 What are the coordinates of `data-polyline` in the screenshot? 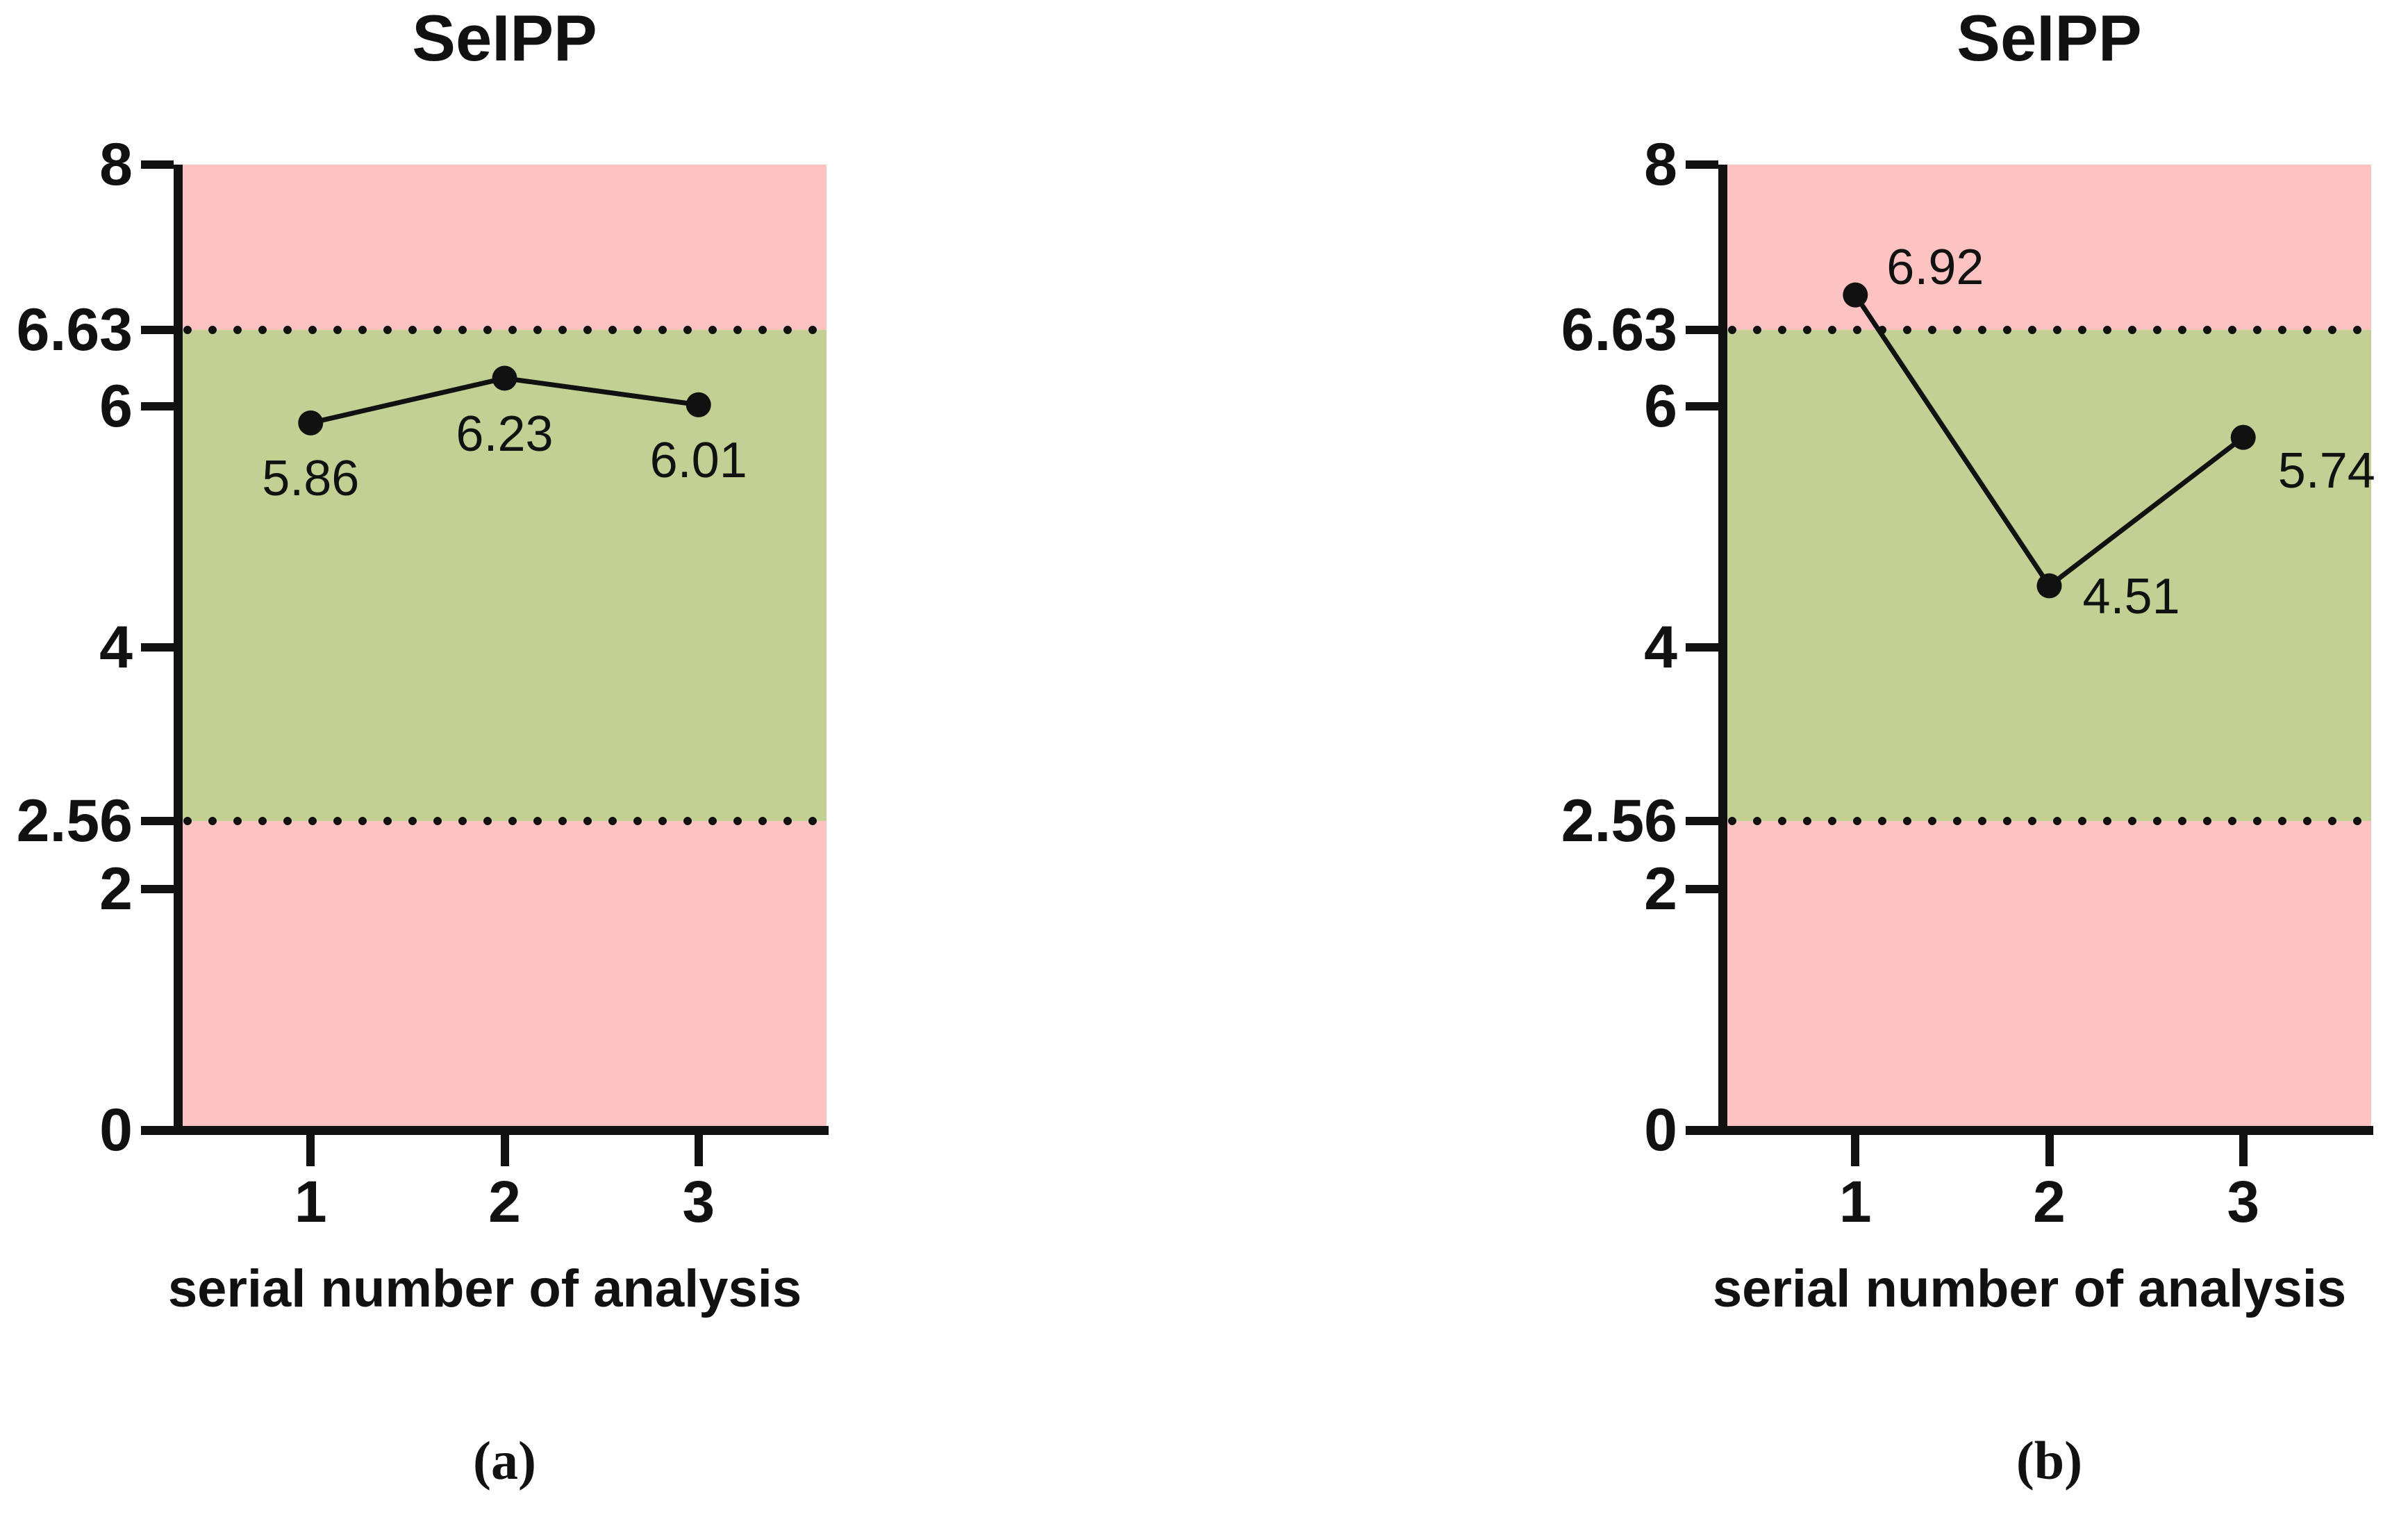 It's located at (2049, 441).